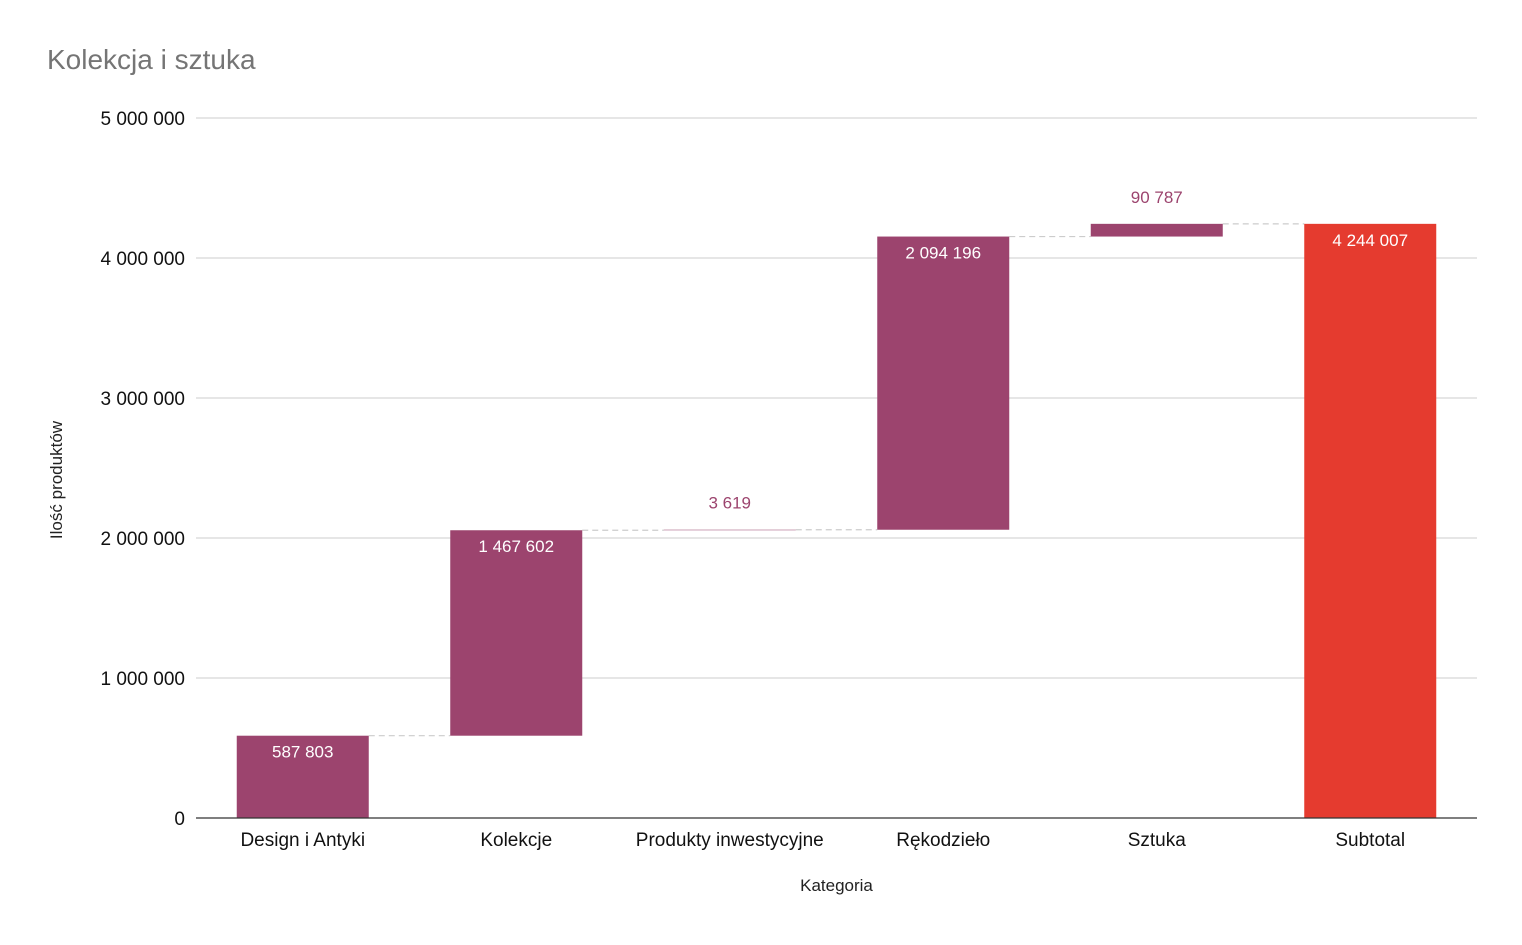 The image size is (1522, 945). What do you see at coordinates (836, 885) in the screenshot?
I see `x-axis-title: Kategoria` at bounding box center [836, 885].